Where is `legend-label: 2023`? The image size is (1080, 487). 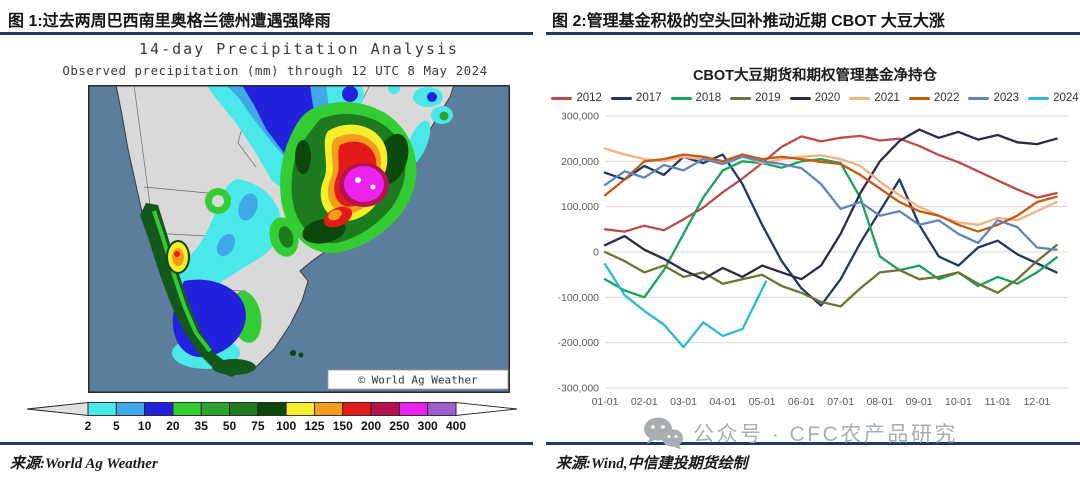
legend-label: 2023 is located at coordinates (1006, 98).